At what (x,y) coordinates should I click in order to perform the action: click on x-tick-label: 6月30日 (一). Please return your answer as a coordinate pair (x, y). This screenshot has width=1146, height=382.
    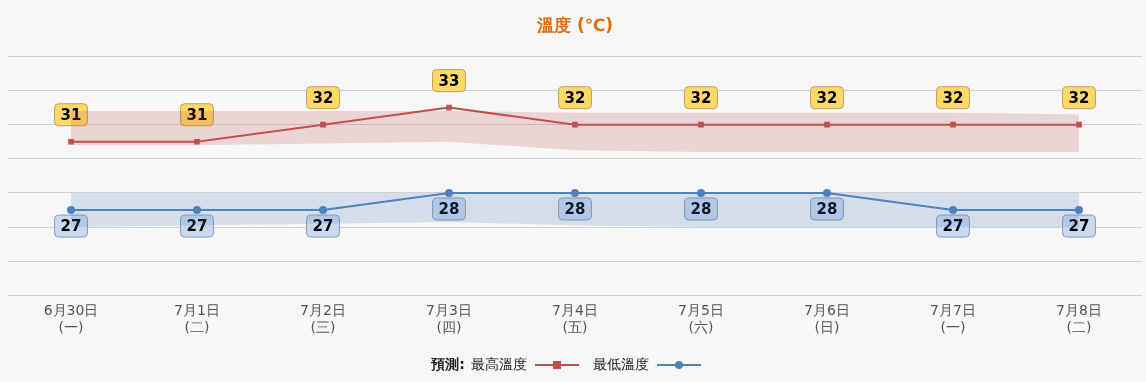
    Looking at the image, I should click on (71, 319).